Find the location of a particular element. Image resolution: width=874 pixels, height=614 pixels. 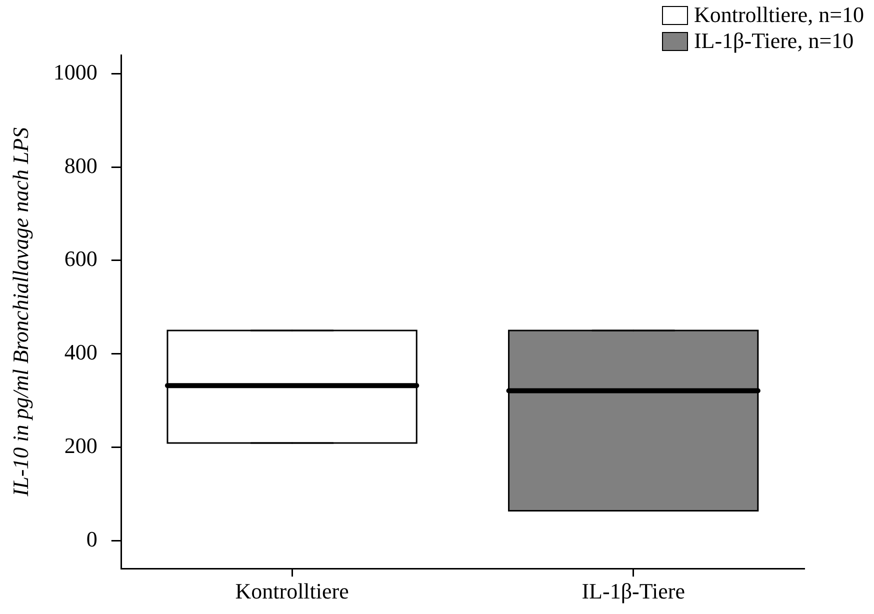

y-tick-label: 400 is located at coordinates (81, 352).